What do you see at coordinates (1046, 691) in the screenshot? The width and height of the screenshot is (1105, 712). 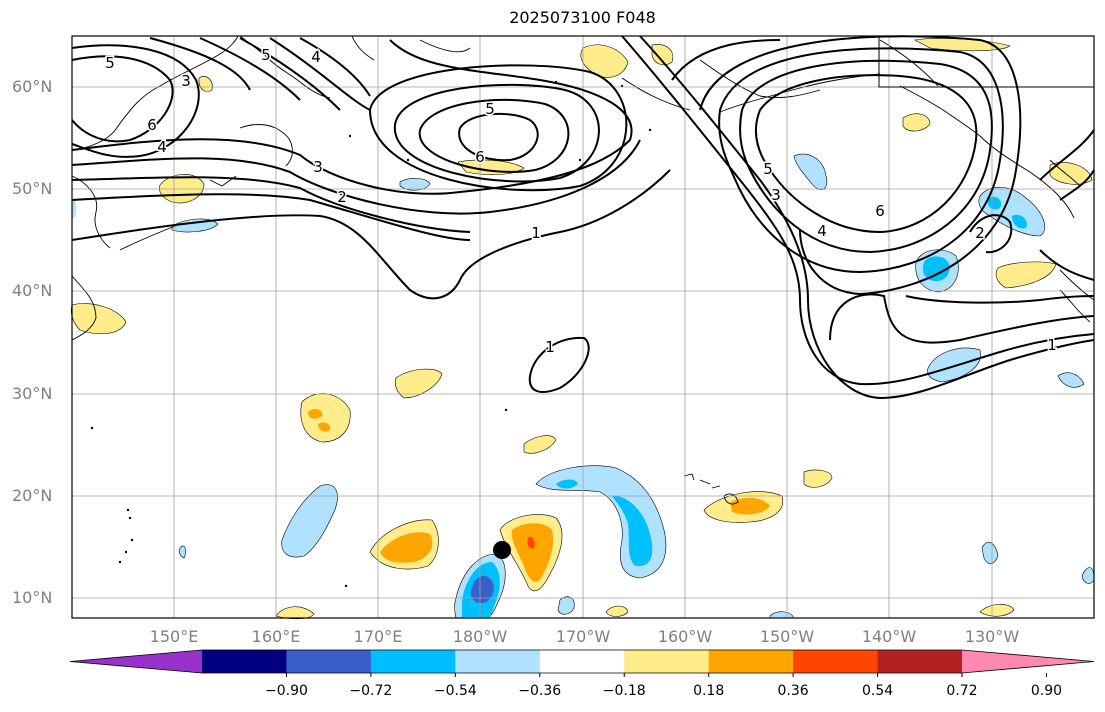 I see `colorbar-tick-label: 0.90` at bounding box center [1046, 691].